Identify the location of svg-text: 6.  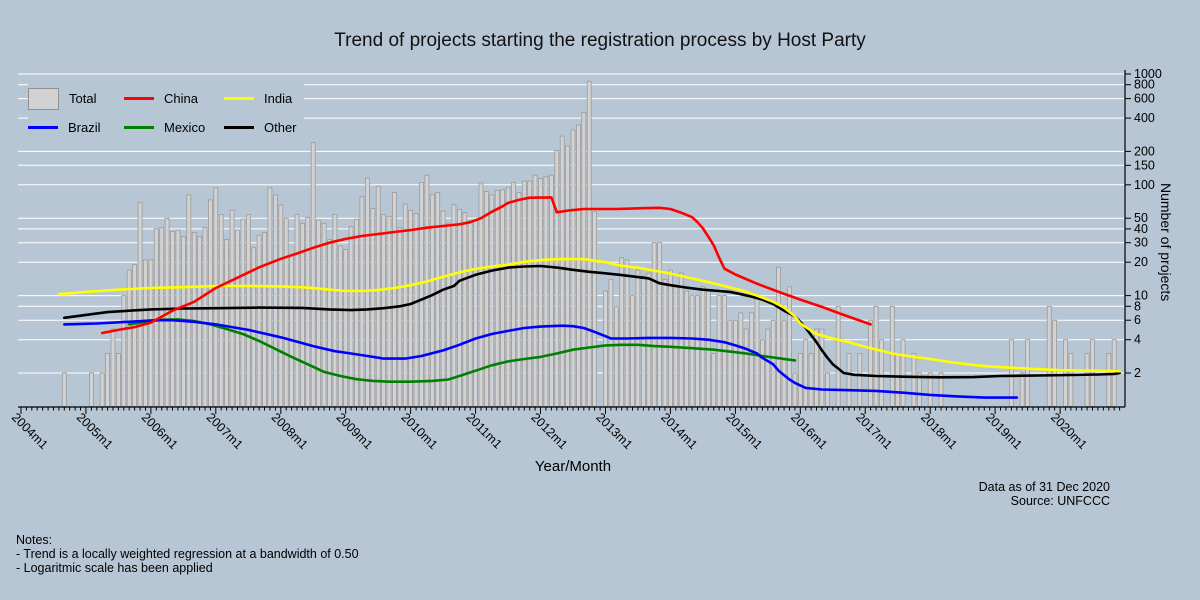
(1137, 320).